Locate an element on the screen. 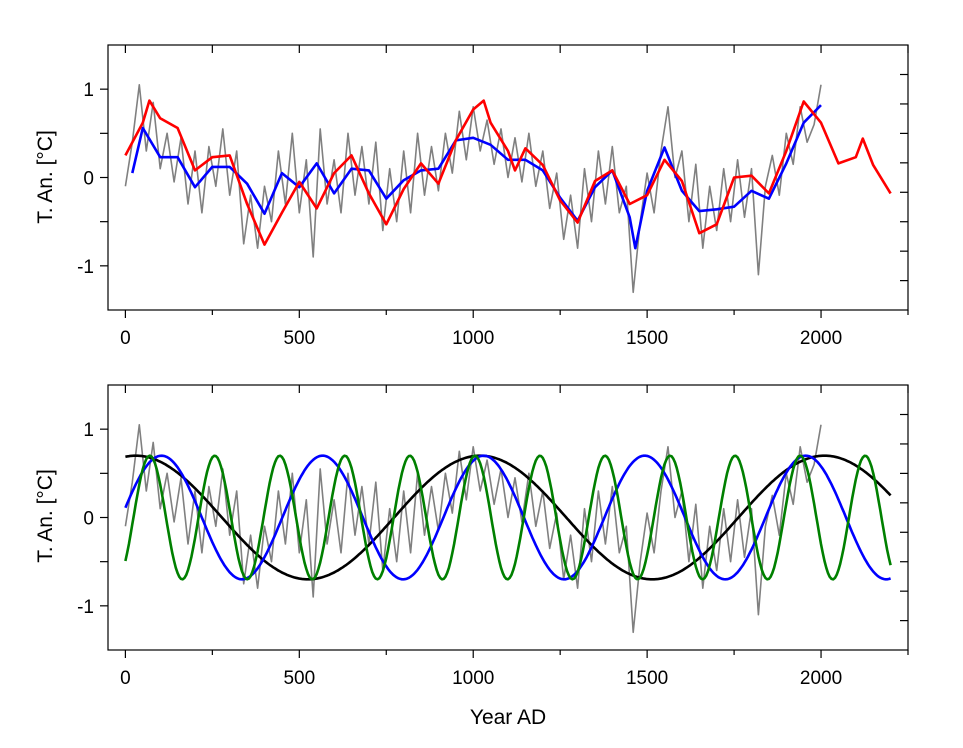 Image resolution: width=963 pixels, height=748 pixels. top-y-axis-label: T. An. [°C] is located at coordinates (45, 177).